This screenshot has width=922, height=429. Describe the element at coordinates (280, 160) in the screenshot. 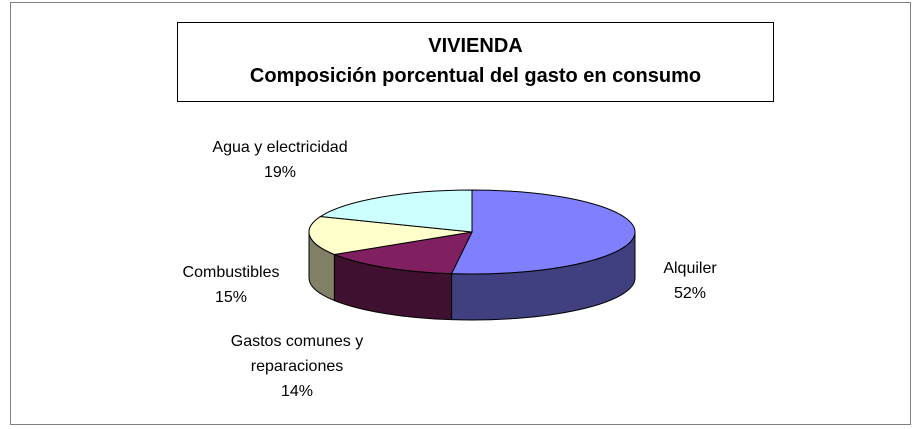

I see `slice-label: Agua y electricidad 19%` at that location.